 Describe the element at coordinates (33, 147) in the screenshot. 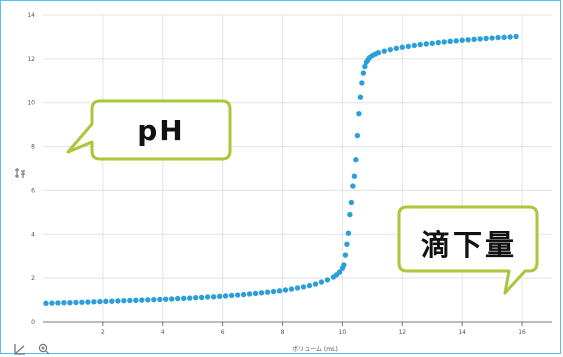

I see `y-tick-label: 8` at that location.